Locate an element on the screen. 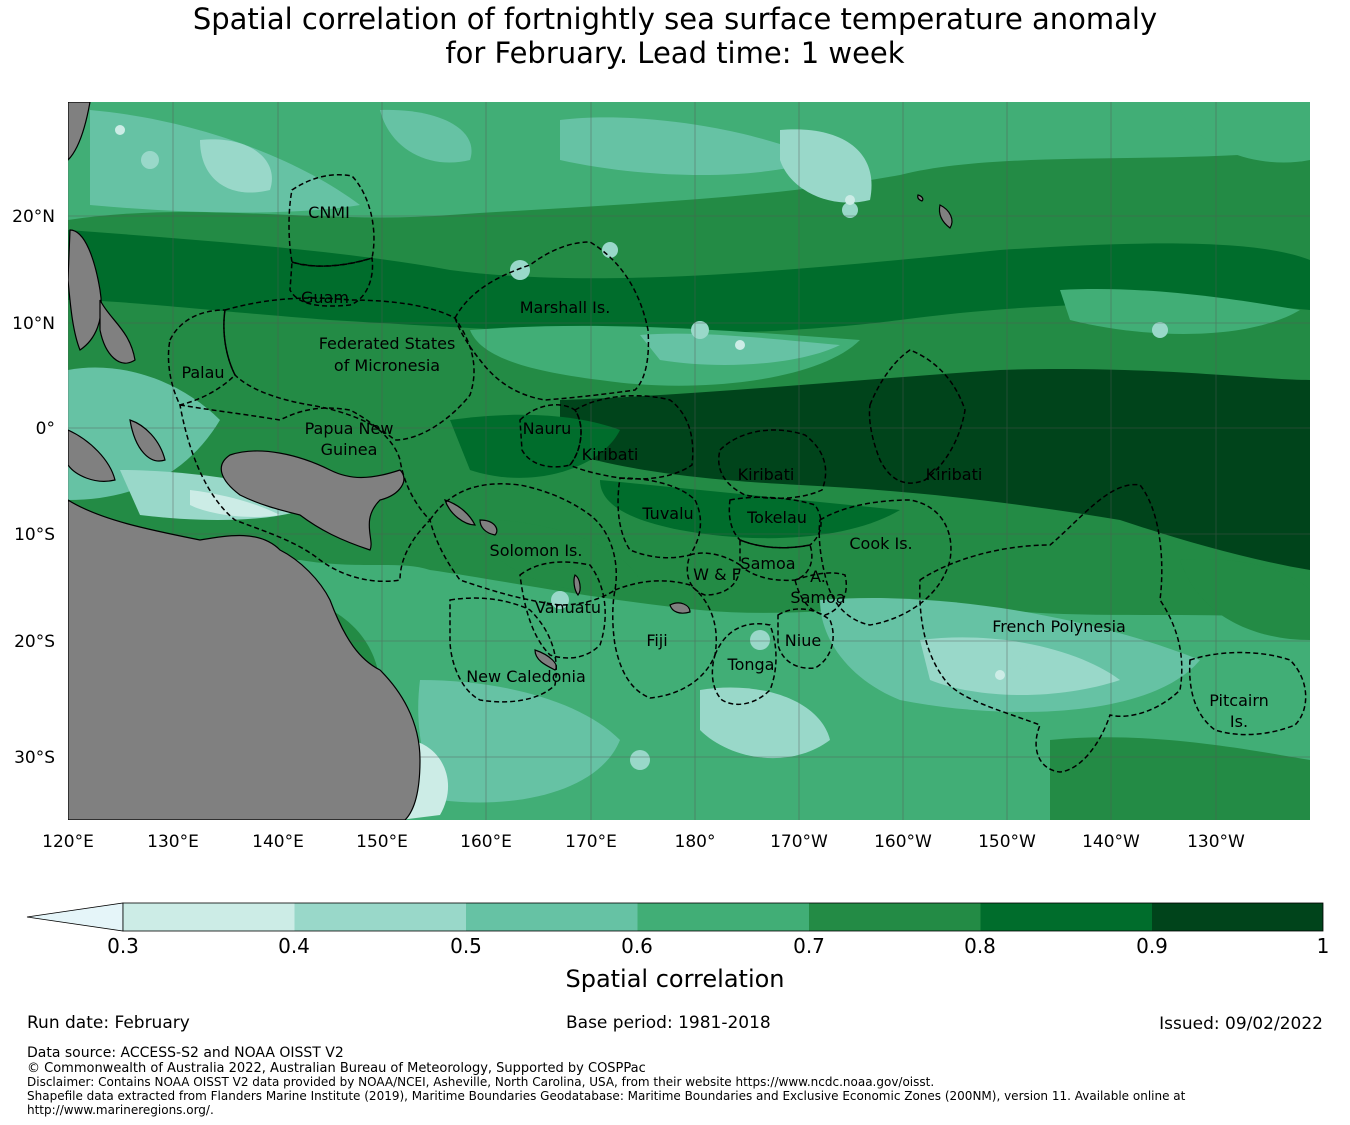  maluku-islands is located at coordinates (147, 440).